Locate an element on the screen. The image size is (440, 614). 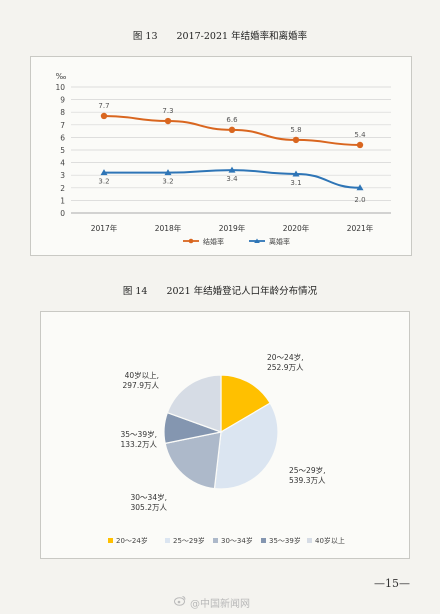
slice-label-value: 539.3万人 is located at coordinates (307, 480).